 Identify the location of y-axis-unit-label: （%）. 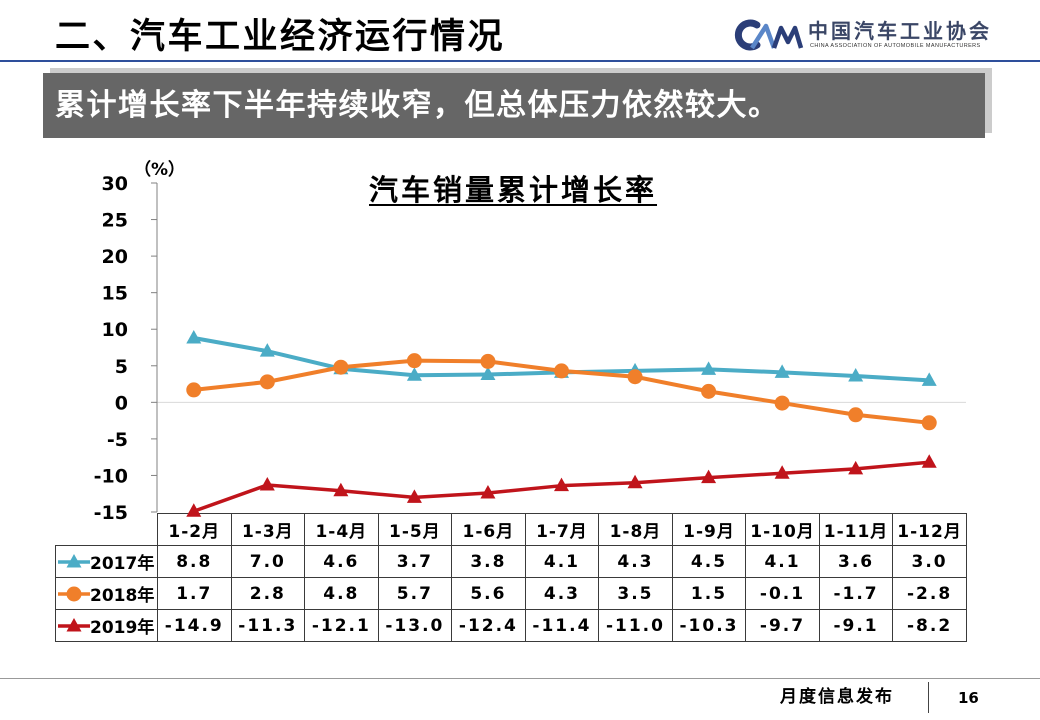
(160, 170).